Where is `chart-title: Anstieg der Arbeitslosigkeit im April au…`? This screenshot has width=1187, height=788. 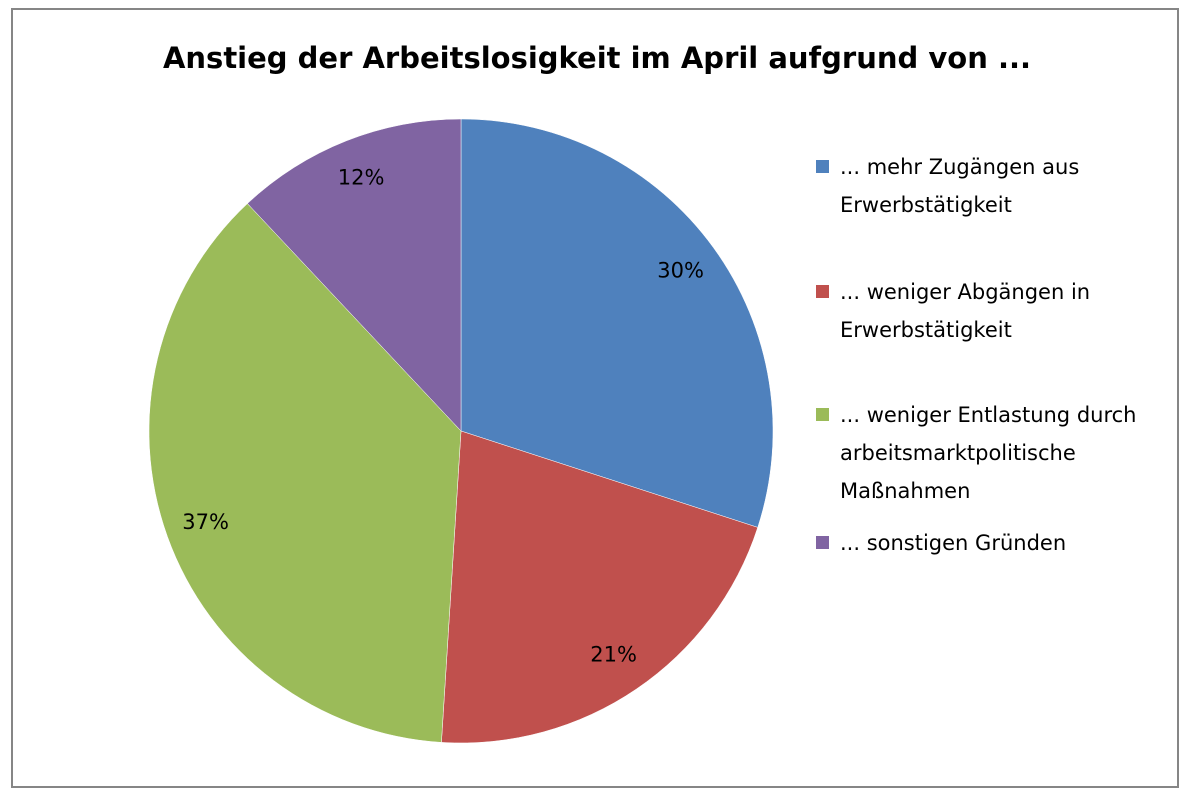
chart-title: Anstieg der Arbeitslosigkeit im April au… is located at coordinates (597, 58).